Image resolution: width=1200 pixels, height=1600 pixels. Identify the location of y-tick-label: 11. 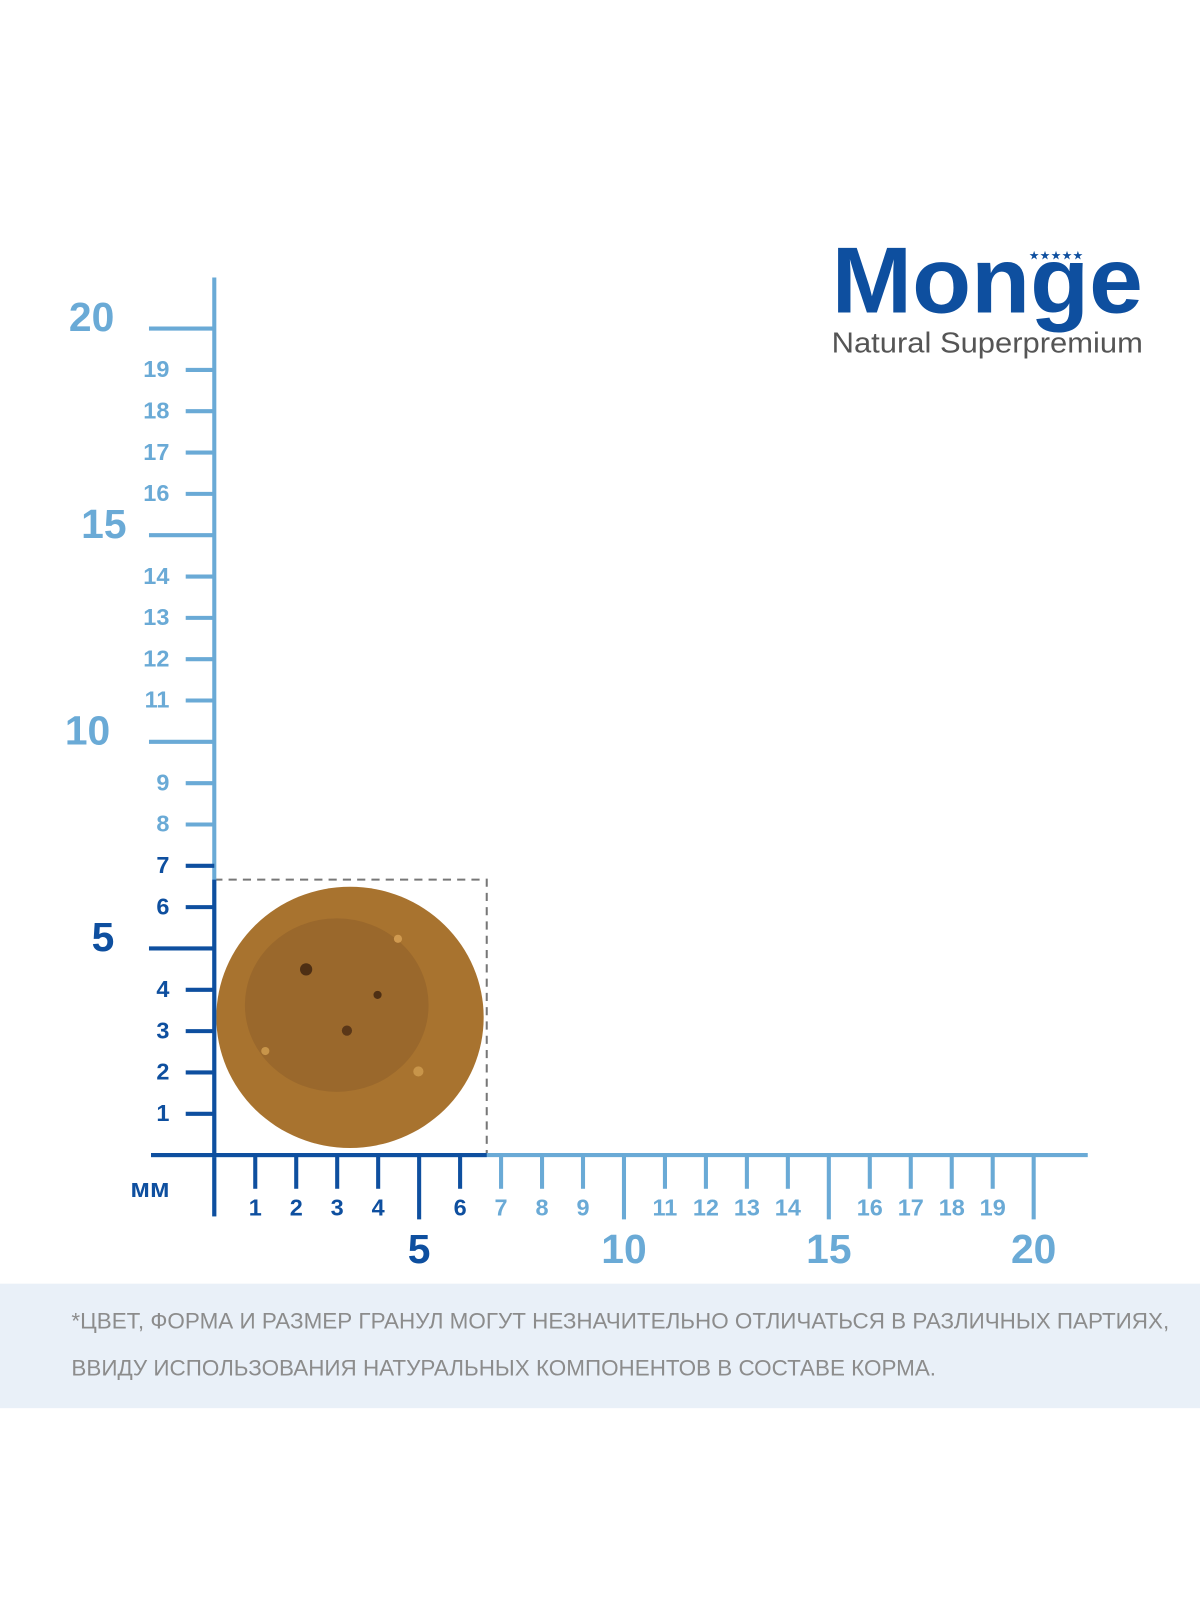
(157, 700).